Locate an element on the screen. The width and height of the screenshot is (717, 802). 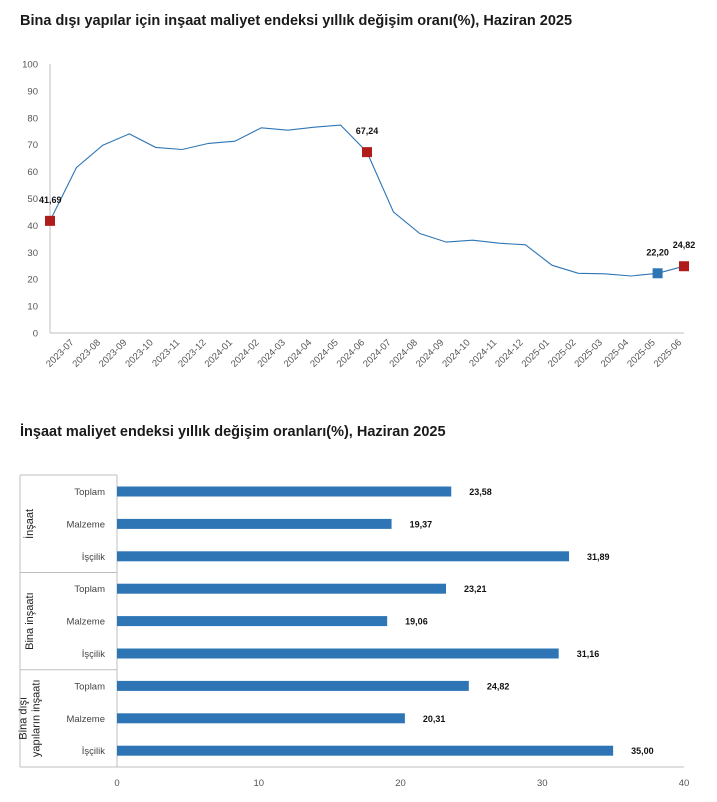
y-tick-label: 80 is located at coordinates (32, 118).